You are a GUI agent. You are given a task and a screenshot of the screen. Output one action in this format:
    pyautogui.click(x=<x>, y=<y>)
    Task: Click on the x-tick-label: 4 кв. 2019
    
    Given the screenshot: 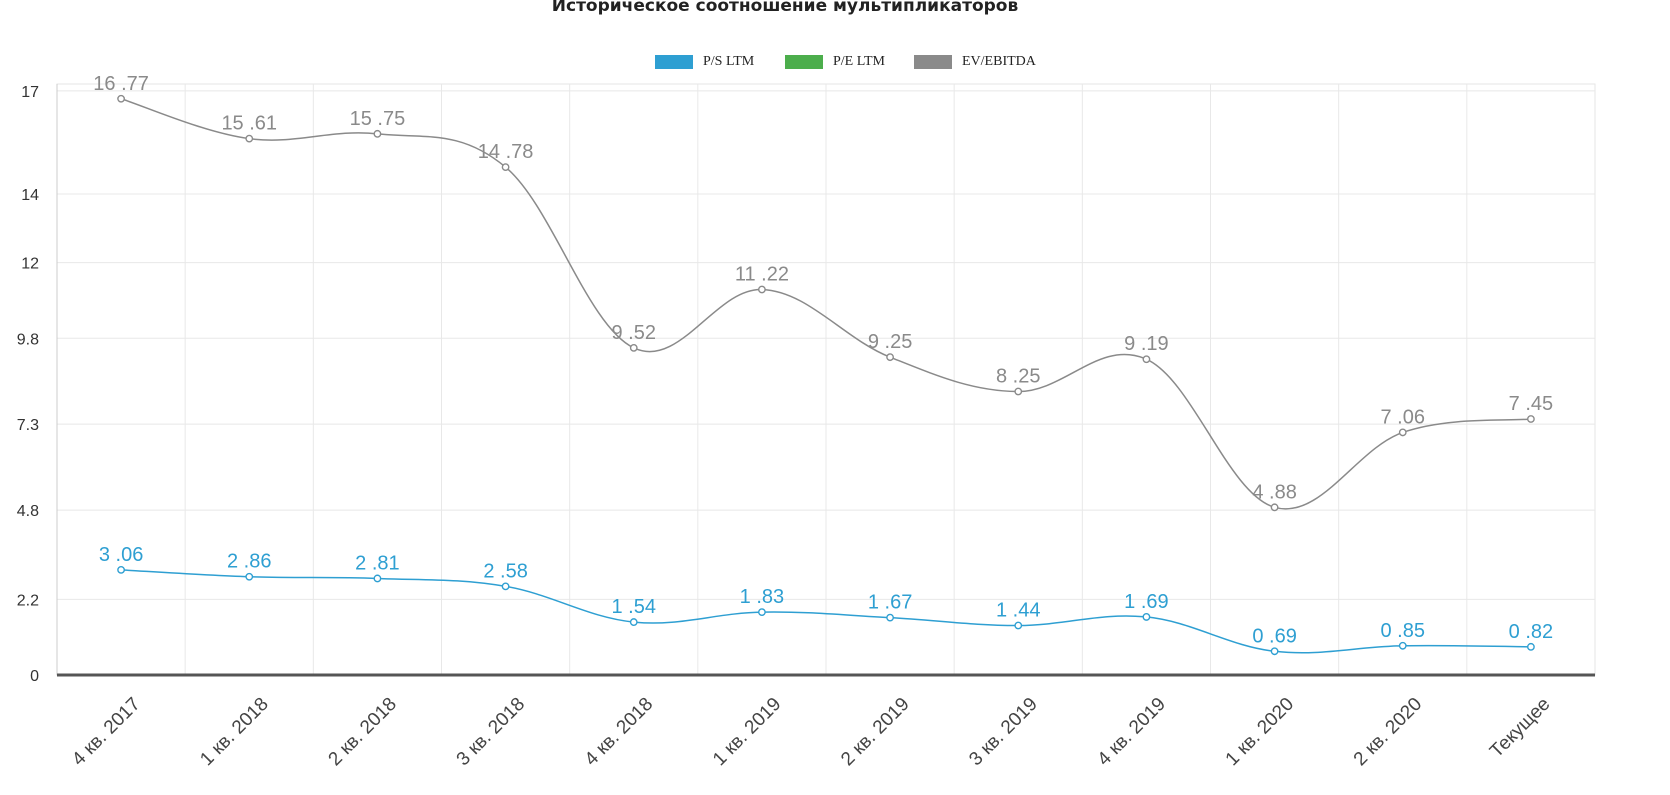 What is the action you would take?
    pyautogui.click(x=1132, y=732)
    